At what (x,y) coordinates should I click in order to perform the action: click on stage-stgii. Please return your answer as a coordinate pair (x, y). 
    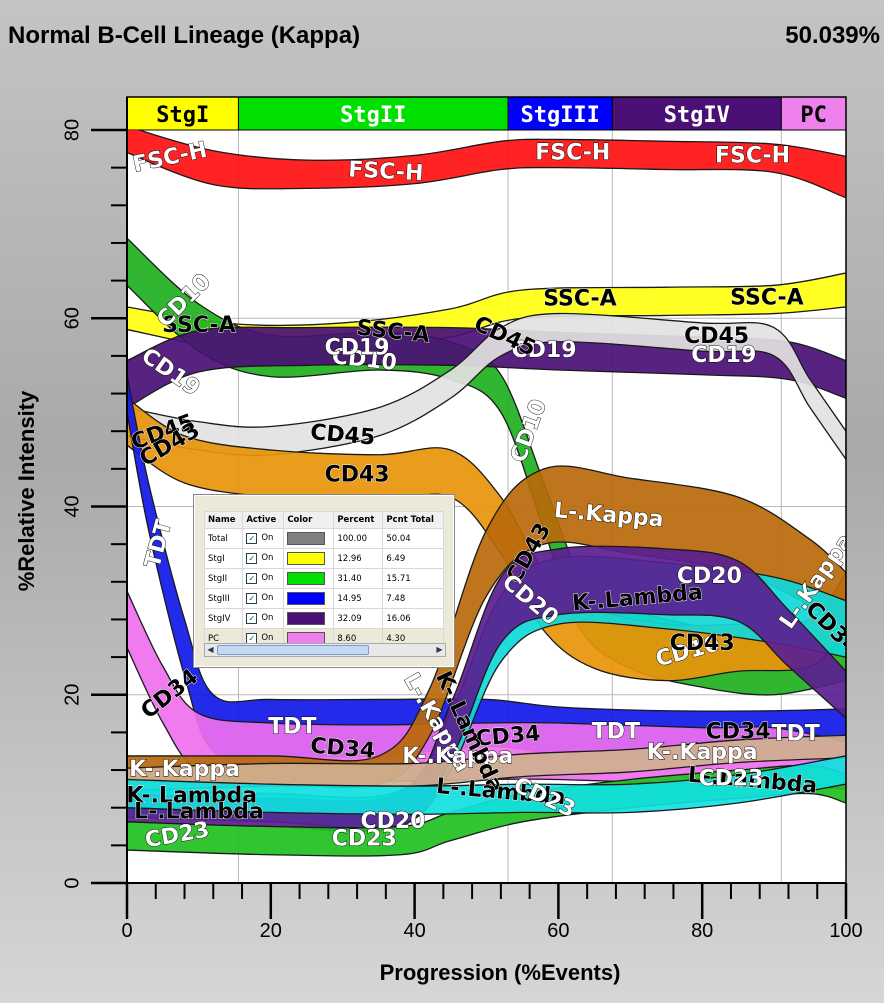
    Looking at the image, I should click on (373, 113).